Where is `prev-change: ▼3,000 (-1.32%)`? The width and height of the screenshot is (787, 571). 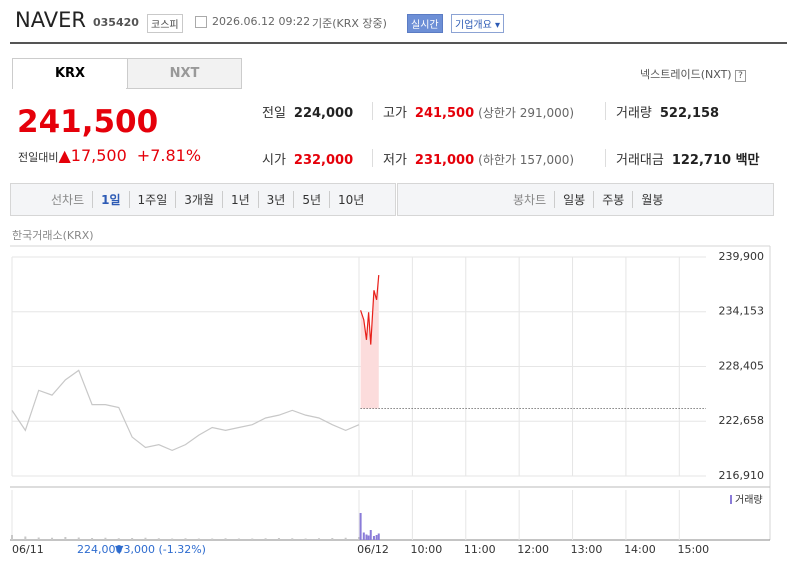 prev-change: ▼3,000 (-1.32%) is located at coordinates (160, 549).